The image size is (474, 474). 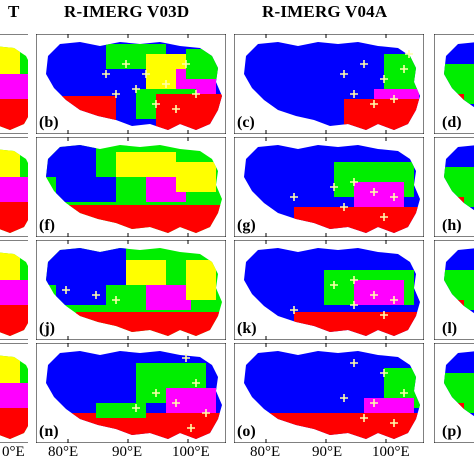 I want to click on map-panel-r1-c1: (f), so click(x=131, y=187).